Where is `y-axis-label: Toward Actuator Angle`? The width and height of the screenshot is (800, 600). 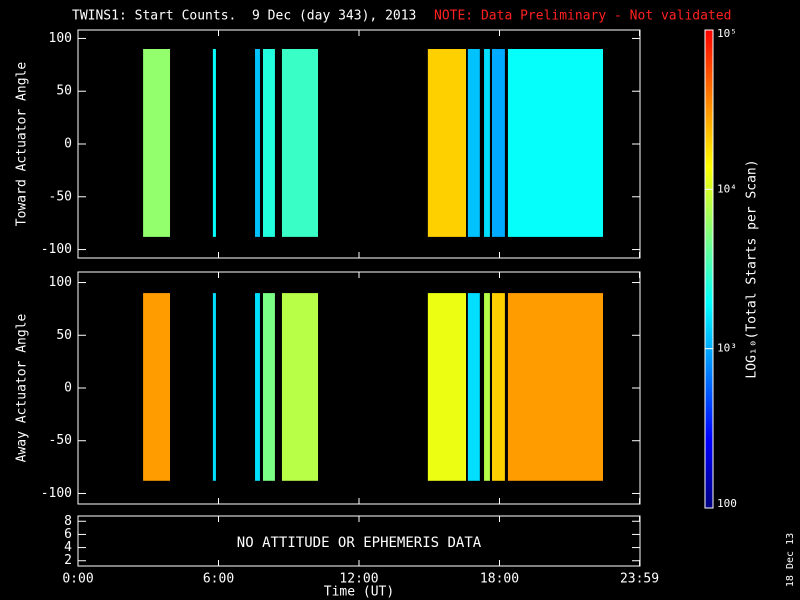
y-axis-label: Toward Actuator Angle is located at coordinates (22, 144).